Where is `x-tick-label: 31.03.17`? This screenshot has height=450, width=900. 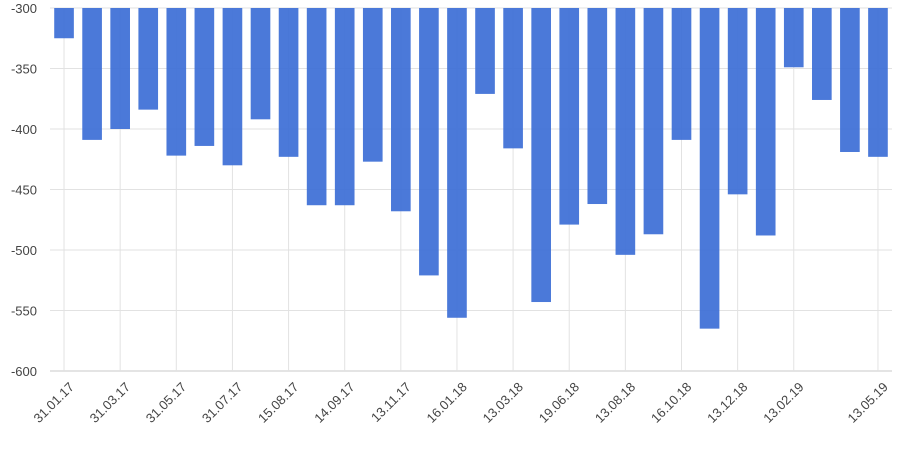
x-tick-label: 31.03.17 is located at coordinates (110, 402).